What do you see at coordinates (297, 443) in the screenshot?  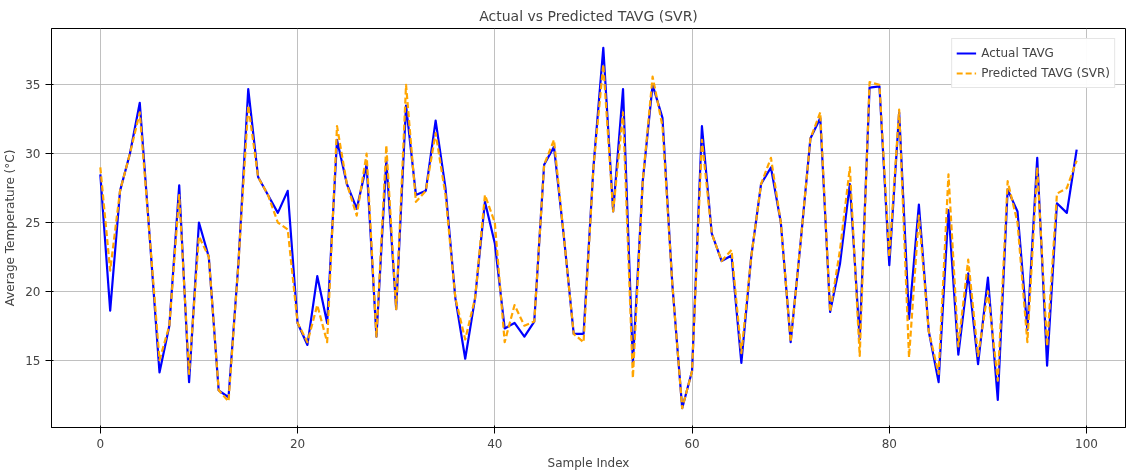 I see `x-tick-label: 20` at bounding box center [297, 443].